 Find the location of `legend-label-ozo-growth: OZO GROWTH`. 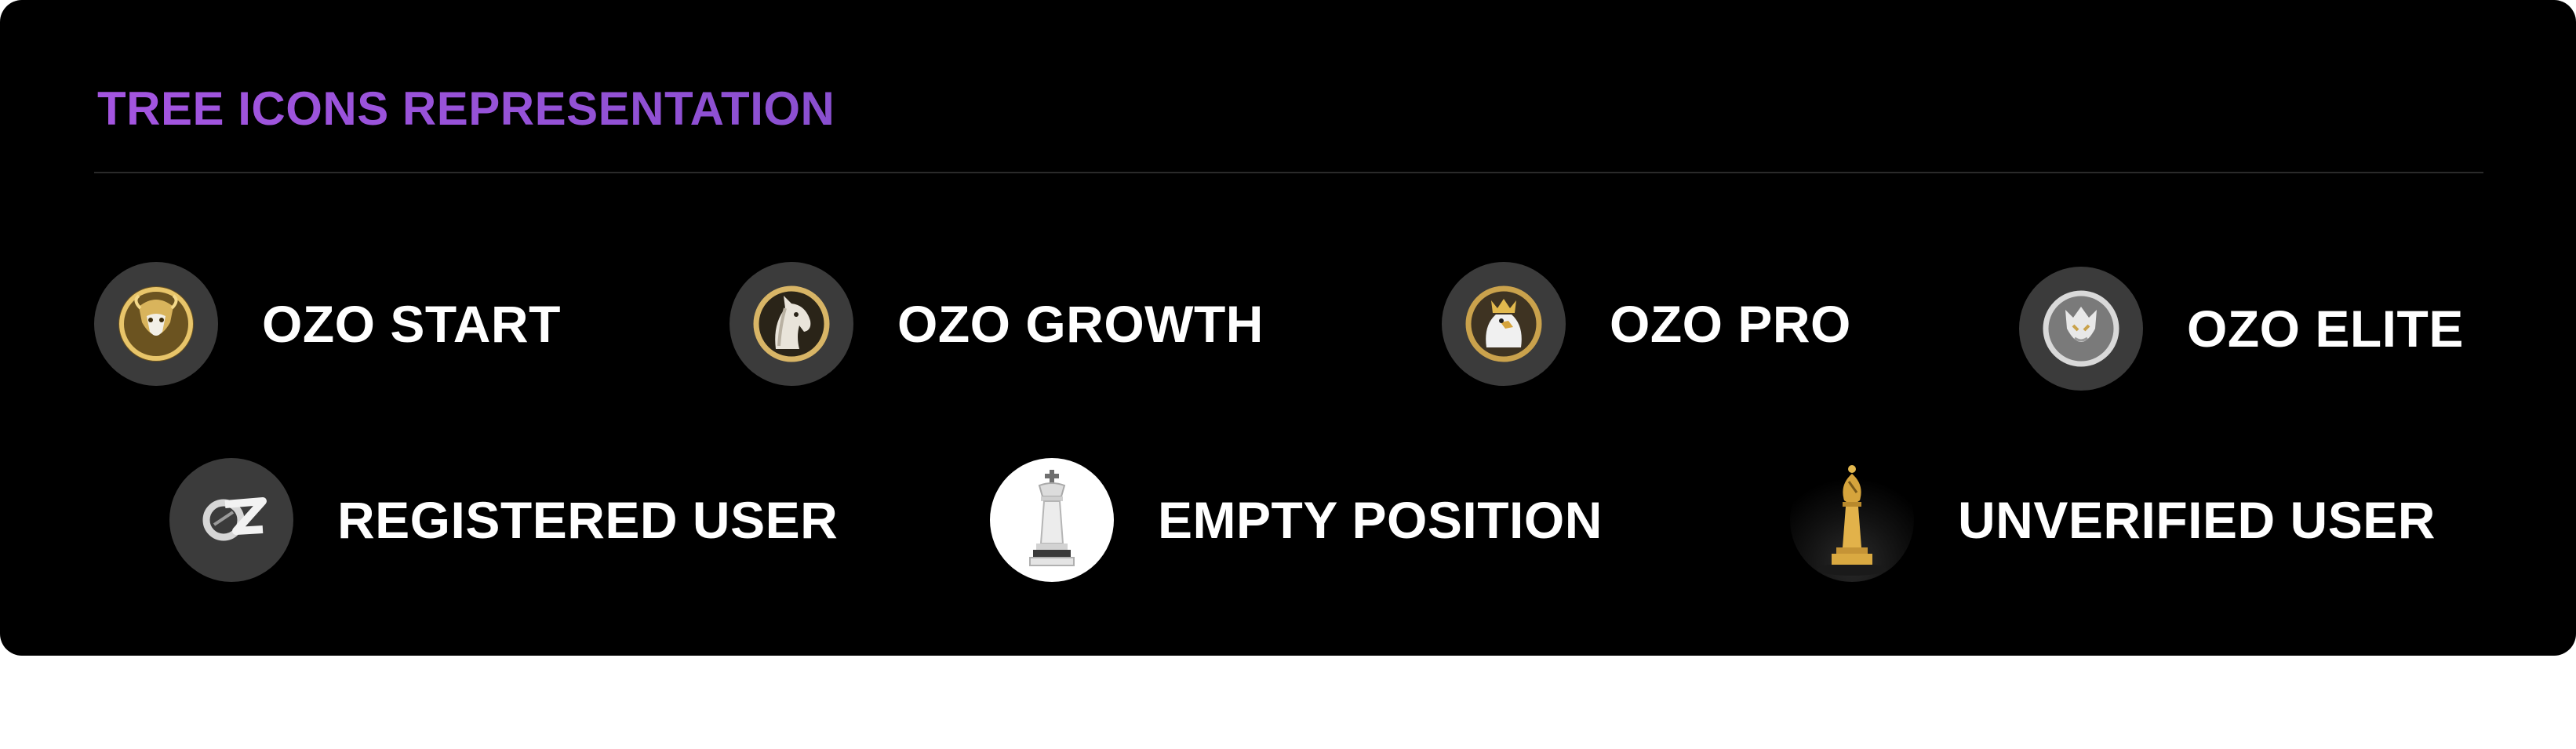

legend-label-ozo-growth: OZO GROWTH is located at coordinates (1080, 324).